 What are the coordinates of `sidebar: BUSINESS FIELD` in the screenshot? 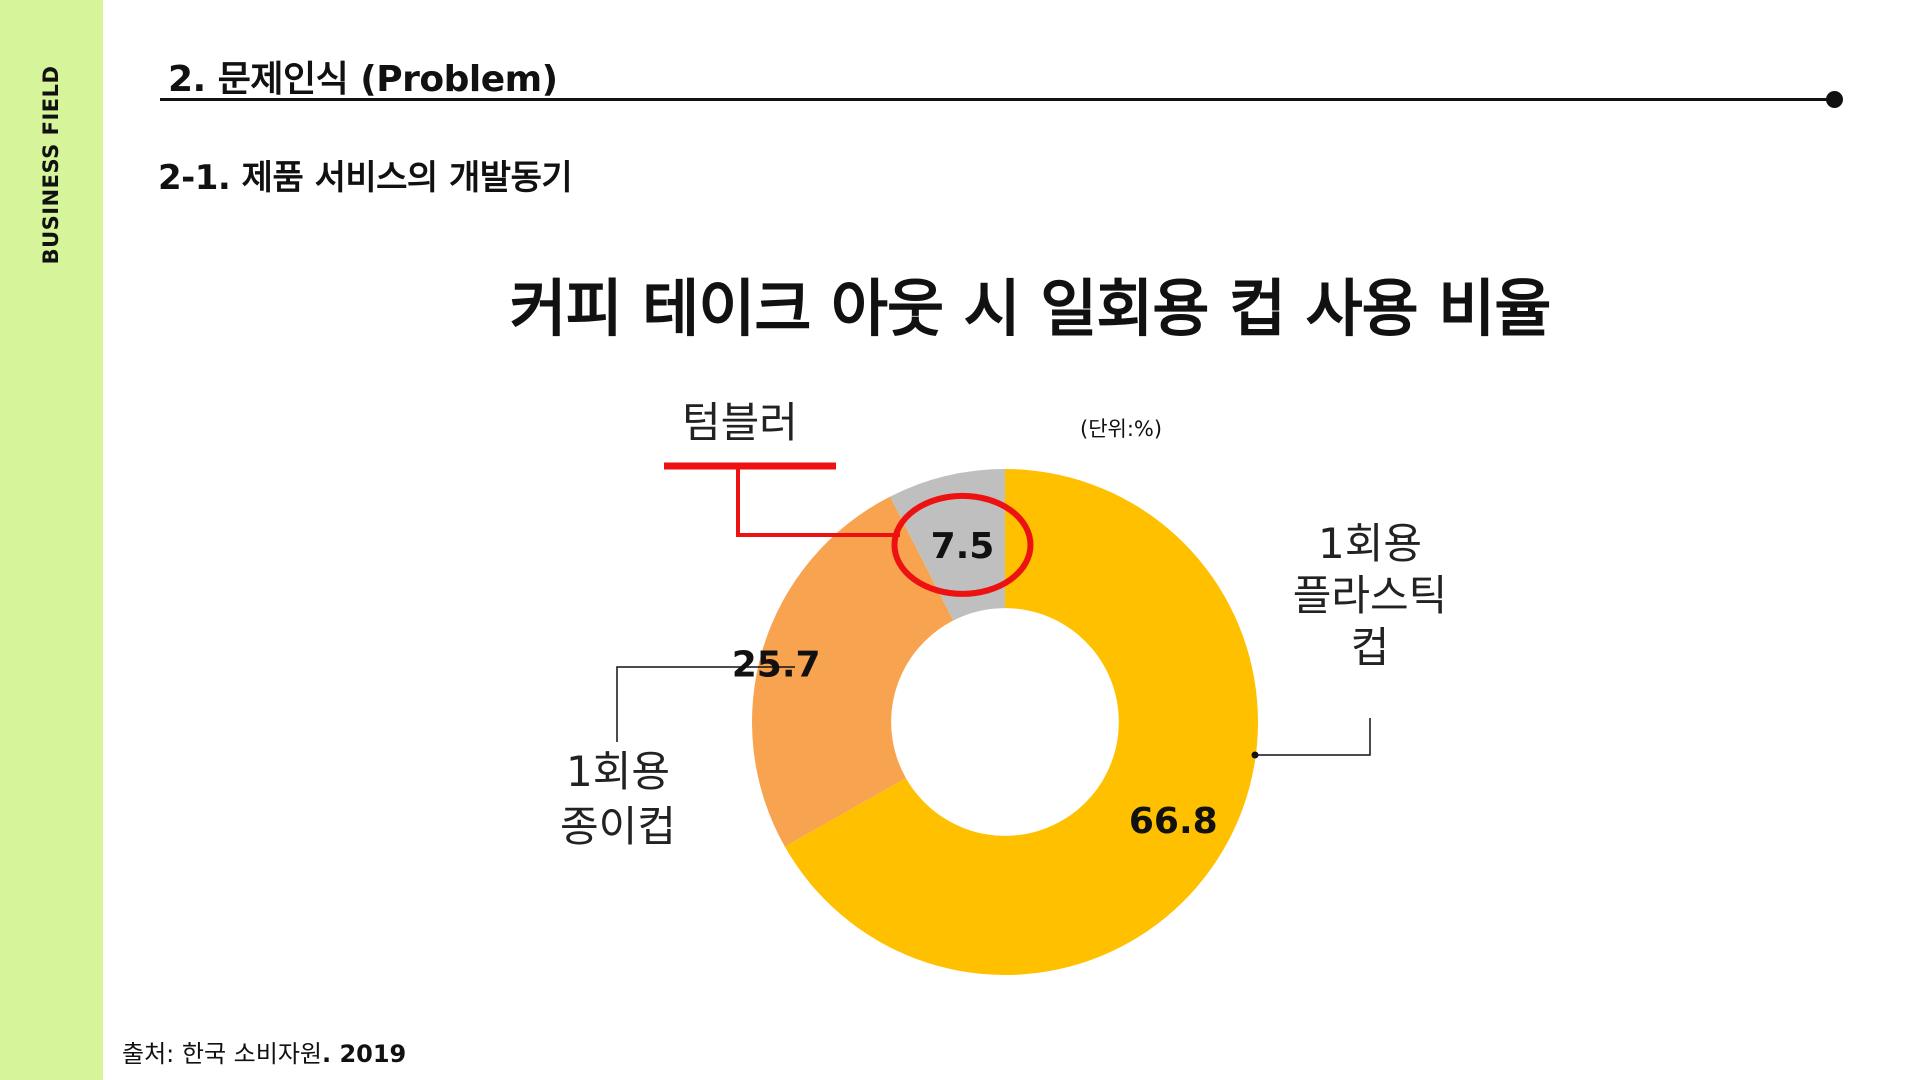 It's located at (51, 540).